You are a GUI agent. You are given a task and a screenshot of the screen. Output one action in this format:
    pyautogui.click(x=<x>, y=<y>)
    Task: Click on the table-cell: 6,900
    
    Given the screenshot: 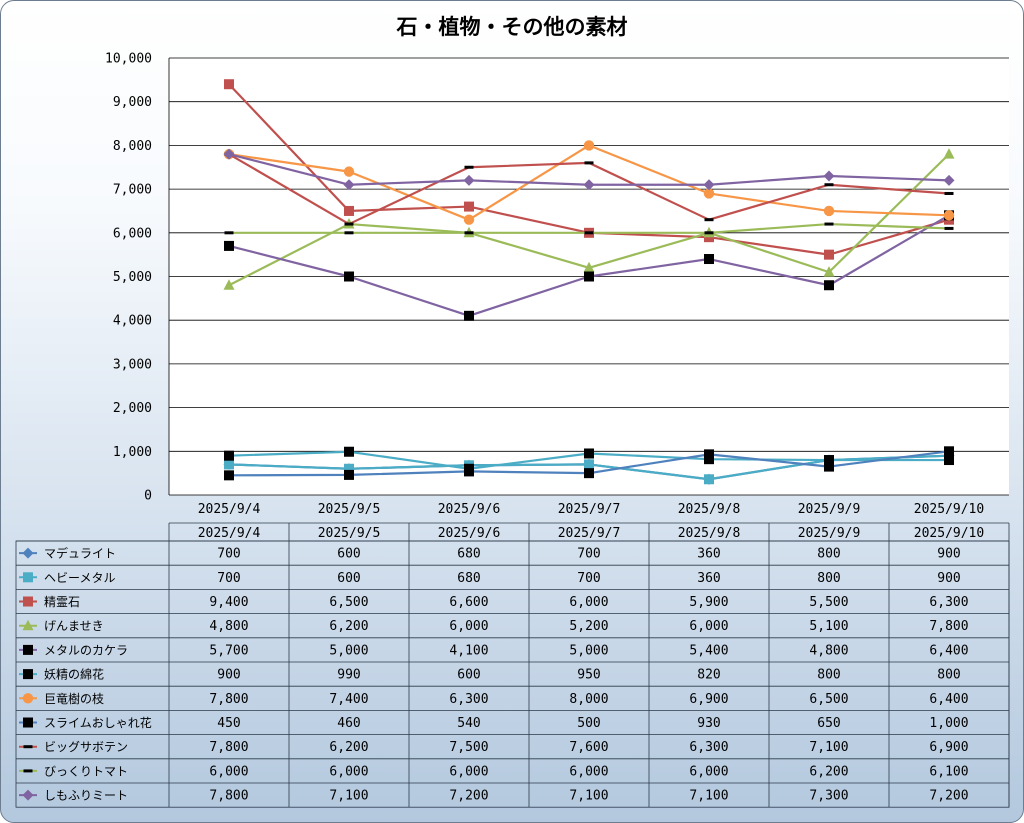 What is the action you would take?
    pyautogui.click(x=708, y=699)
    